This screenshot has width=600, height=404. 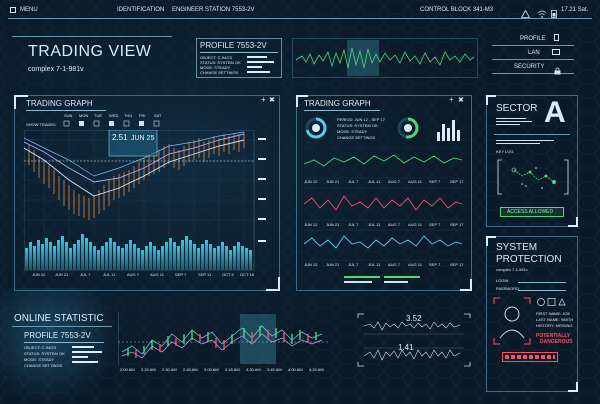 I want to click on day-thu: THU, so click(x=128, y=115).